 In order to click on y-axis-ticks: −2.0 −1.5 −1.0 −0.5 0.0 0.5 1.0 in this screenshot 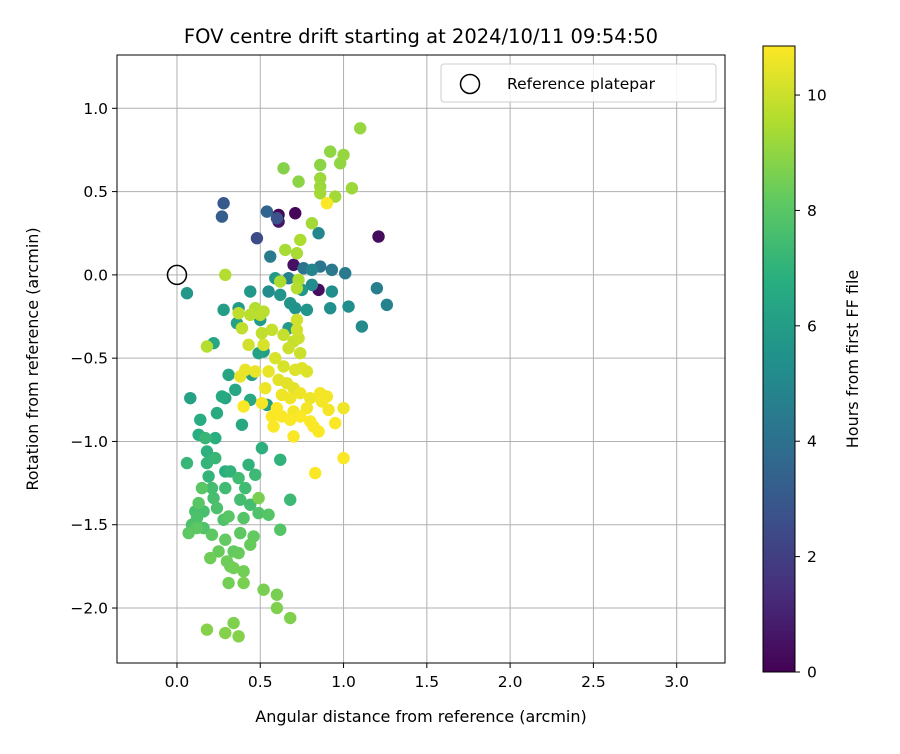, I will do `click(93, 359)`.